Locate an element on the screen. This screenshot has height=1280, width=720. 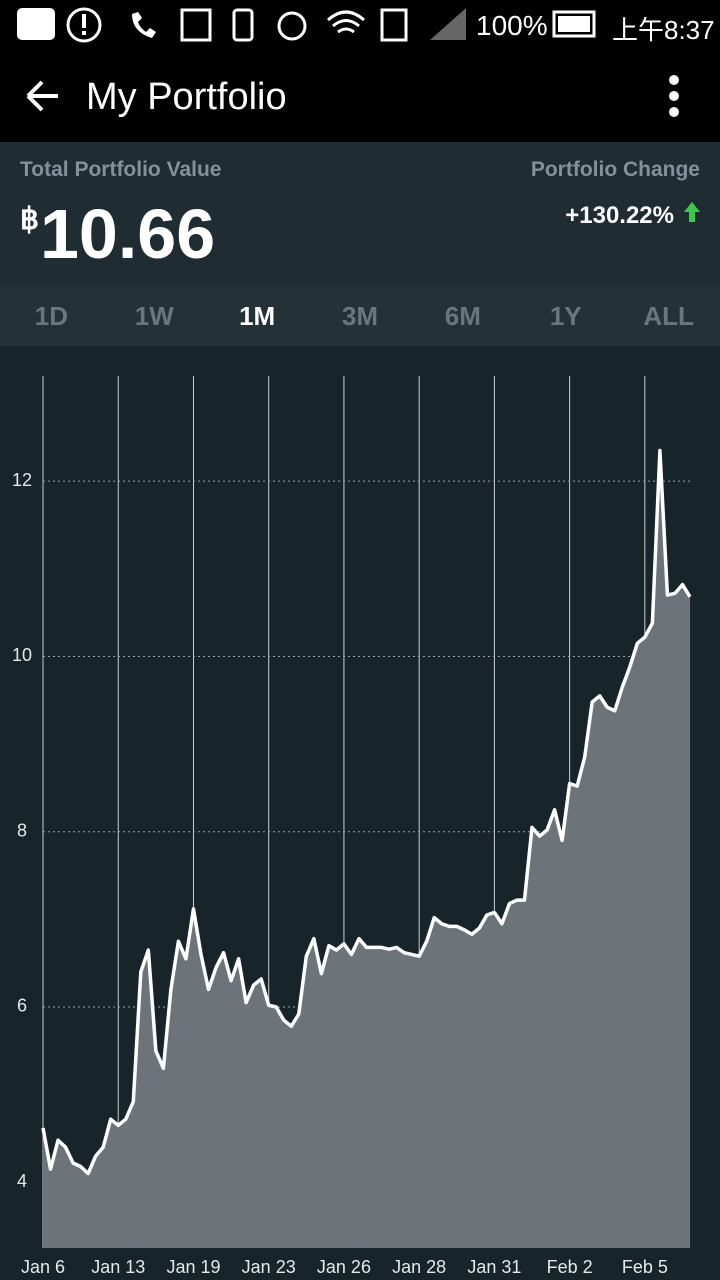
range-tab: 1D is located at coordinates (51, 316).